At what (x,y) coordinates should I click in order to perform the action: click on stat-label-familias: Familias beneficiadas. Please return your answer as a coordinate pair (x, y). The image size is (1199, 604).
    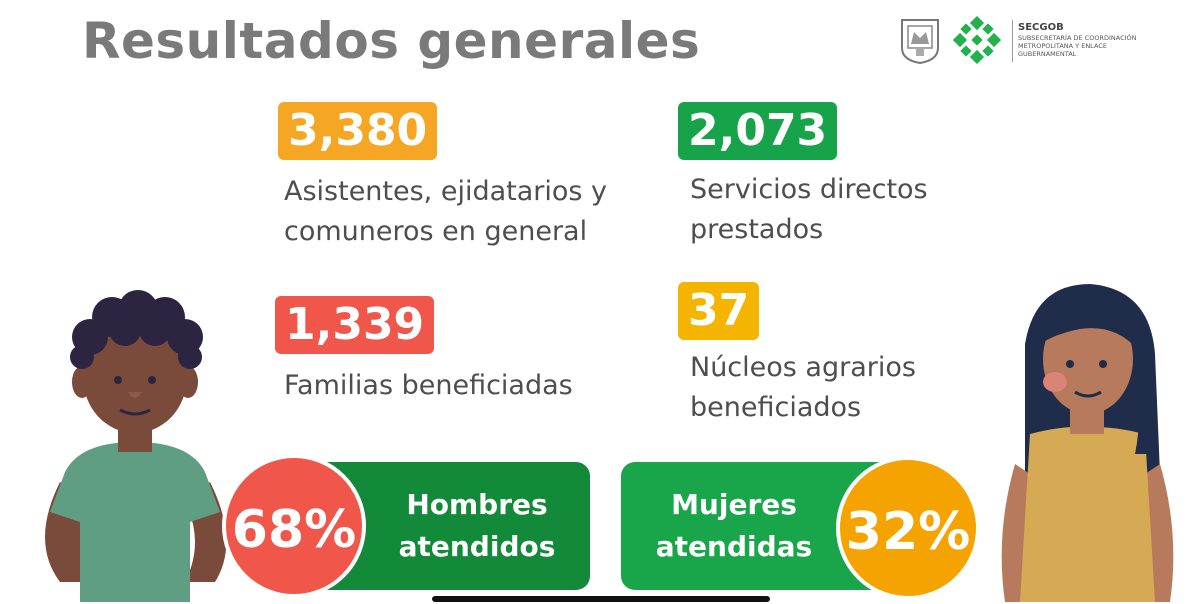
    Looking at the image, I should click on (428, 386).